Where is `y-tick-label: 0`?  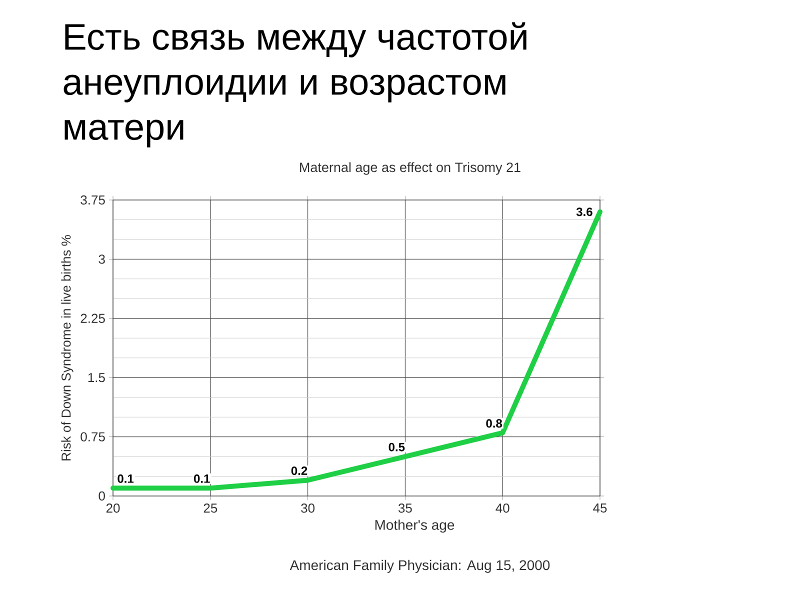
y-tick-label: 0 is located at coordinates (101, 496).